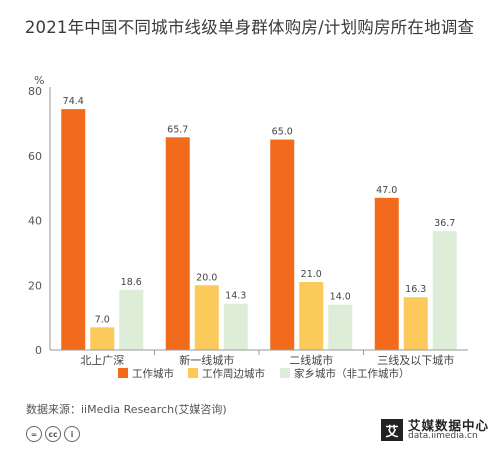  What do you see at coordinates (352, 373) in the screenshot?
I see `legend-label-2: 家乡城市（非工作城市）` at bounding box center [352, 373].